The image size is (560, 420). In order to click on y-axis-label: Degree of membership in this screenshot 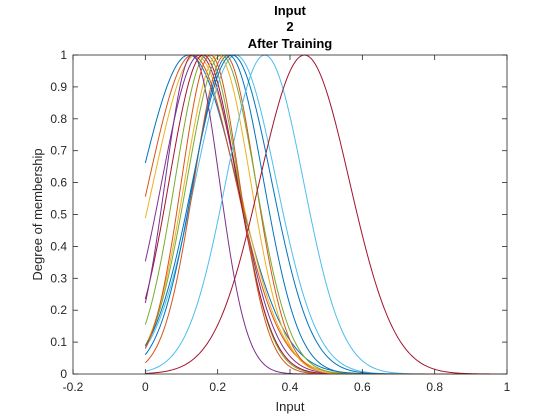, I will do `click(37, 214)`.